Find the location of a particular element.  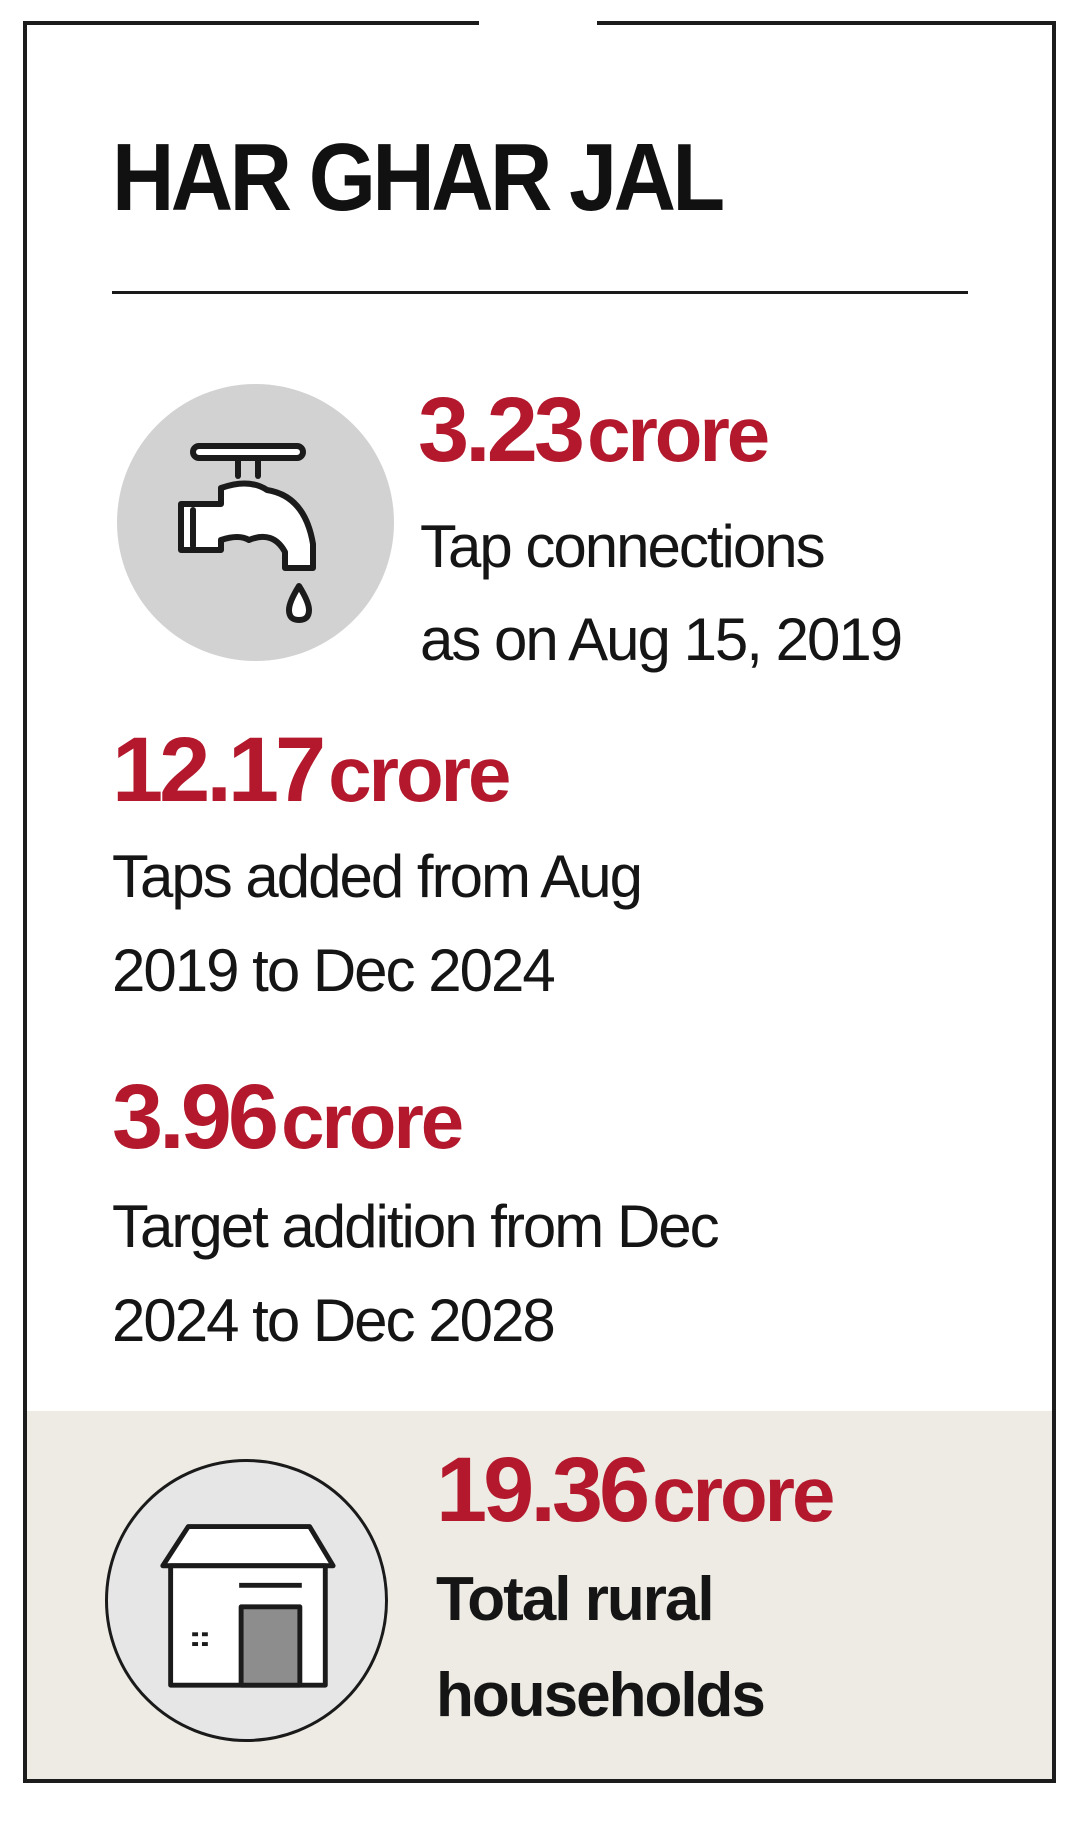

target-addition-label-line2: 2024 to Dec 2028 is located at coordinates (334, 1320).